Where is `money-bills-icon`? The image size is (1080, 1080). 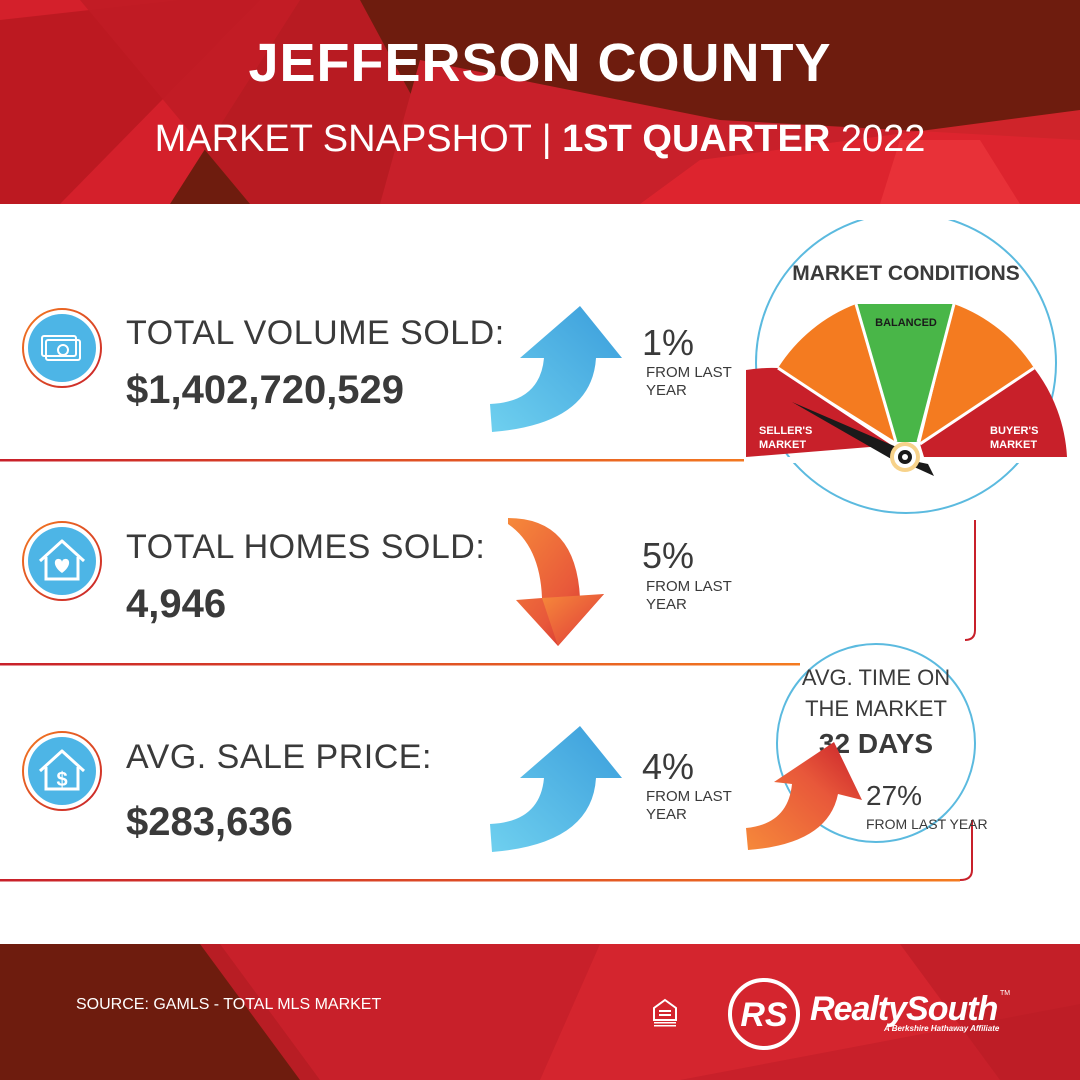
money-bills-icon is located at coordinates (62, 348).